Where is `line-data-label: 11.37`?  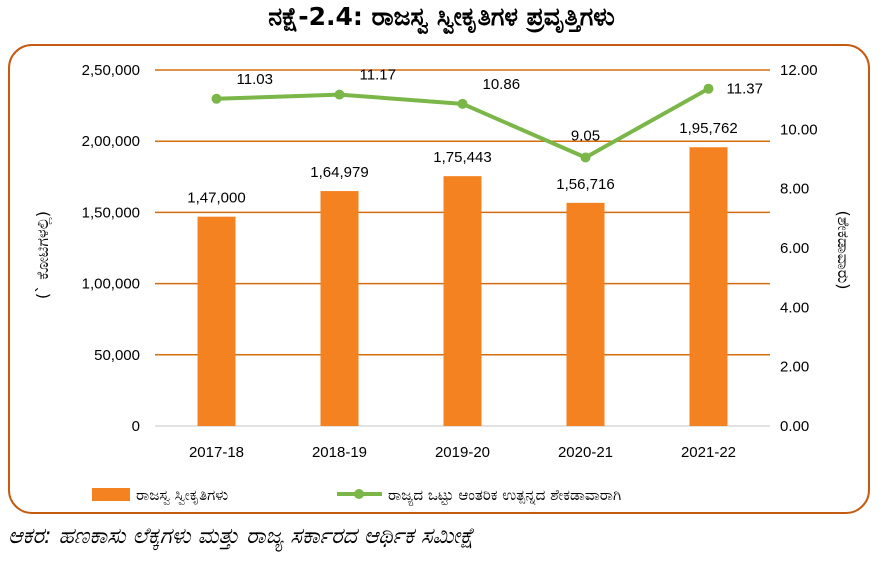
line-data-label: 11.37 is located at coordinates (745, 89).